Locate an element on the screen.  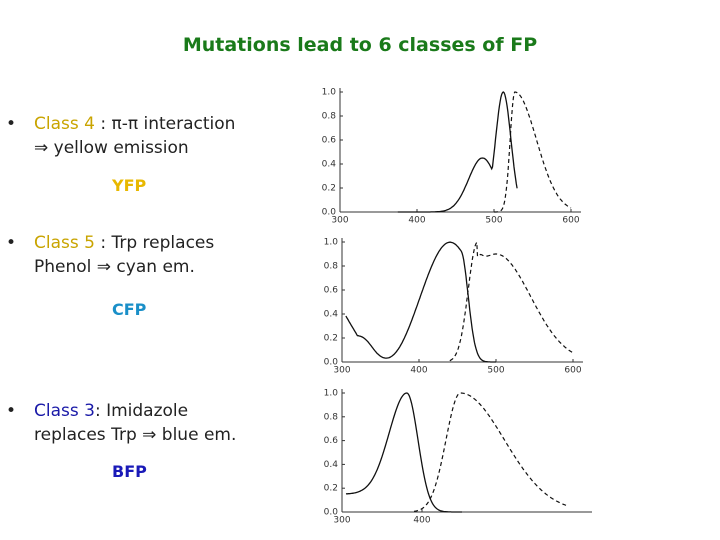
slide-title: Mutations lead to 6 classes of FP is located at coordinates (360, 45).